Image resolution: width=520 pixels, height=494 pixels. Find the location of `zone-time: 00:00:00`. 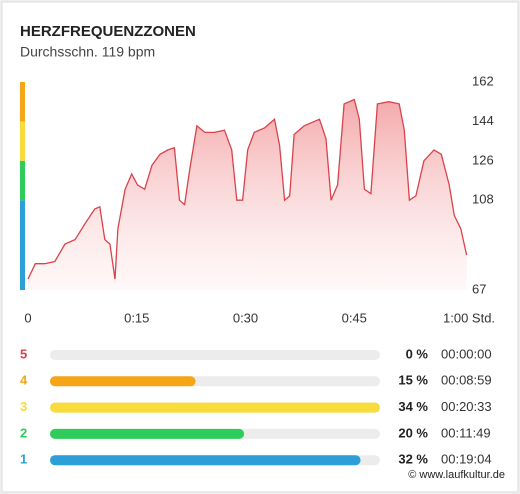

zone-time: 00:00:00 is located at coordinates (466, 353).